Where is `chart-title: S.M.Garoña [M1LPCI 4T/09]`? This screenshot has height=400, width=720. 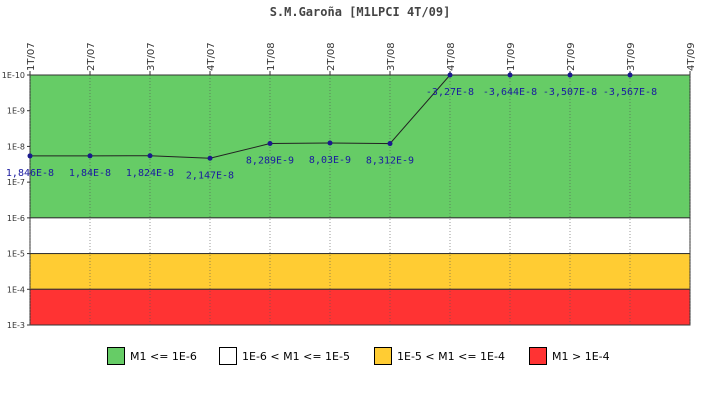 chart-title: S.M.Garoña [M1LPCI 4T/09] is located at coordinates (360, 12).